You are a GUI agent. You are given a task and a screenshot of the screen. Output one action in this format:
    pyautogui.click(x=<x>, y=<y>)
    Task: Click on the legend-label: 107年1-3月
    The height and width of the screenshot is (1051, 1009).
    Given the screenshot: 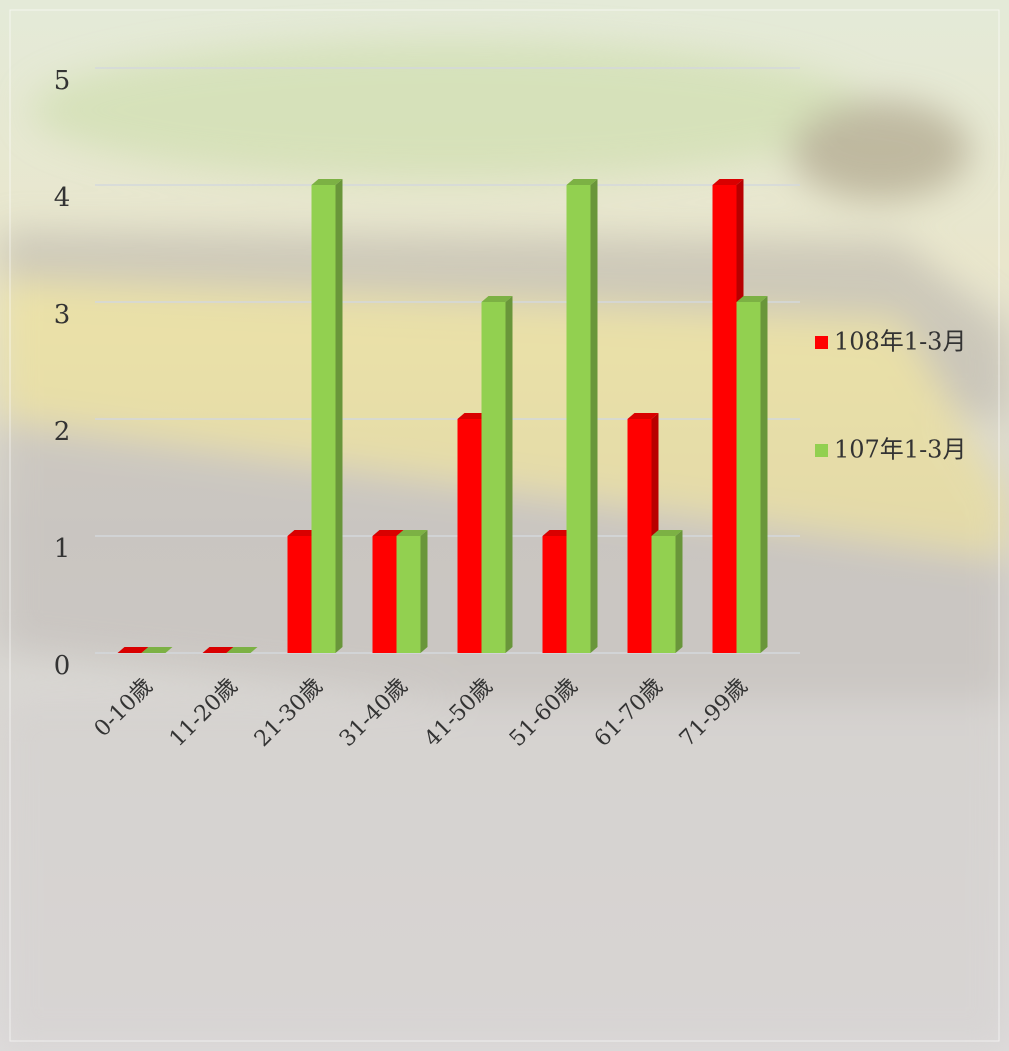 What is the action you would take?
    pyautogui.click(x=900, y=450)
    